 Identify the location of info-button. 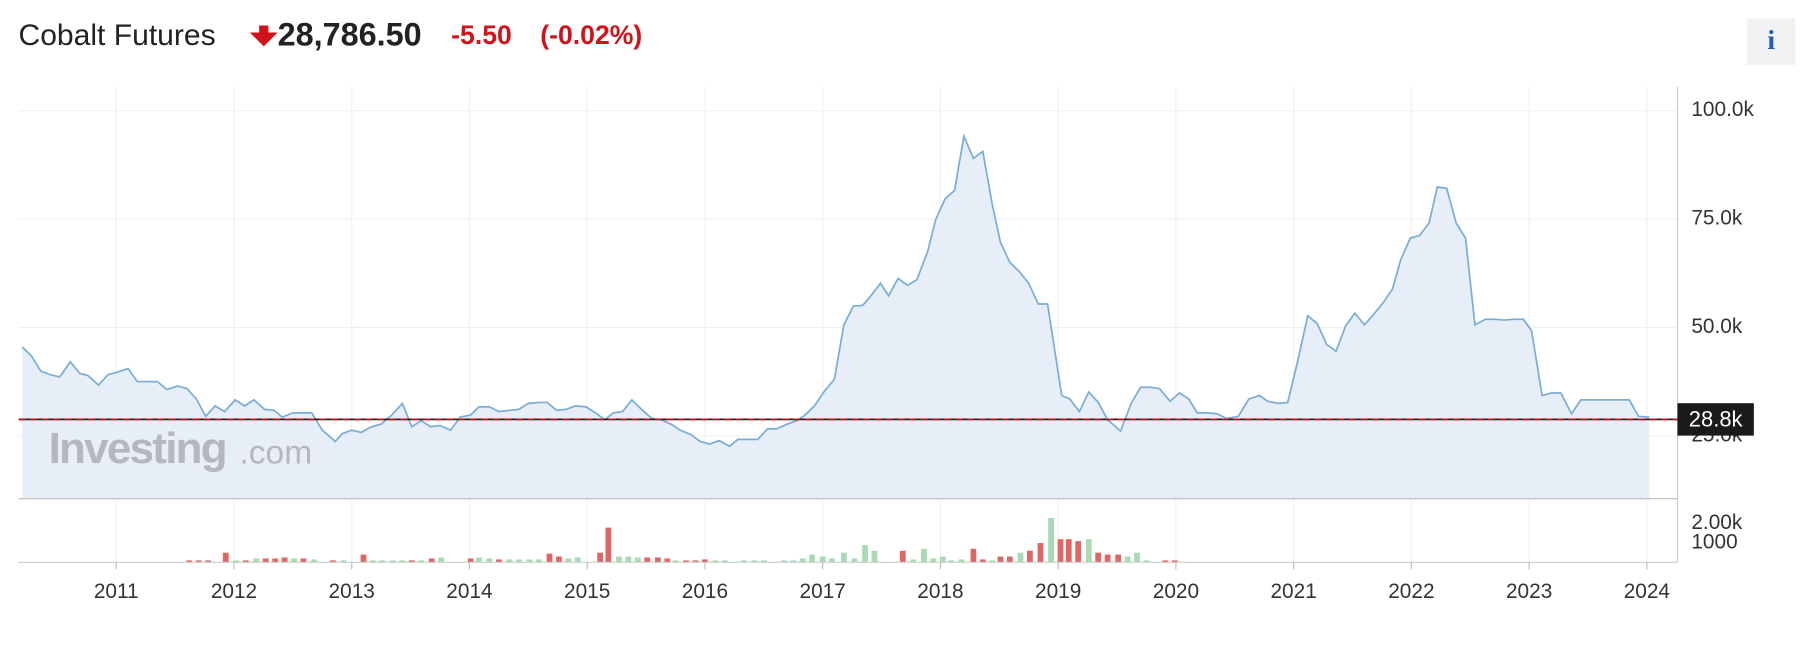
(1771, 41).